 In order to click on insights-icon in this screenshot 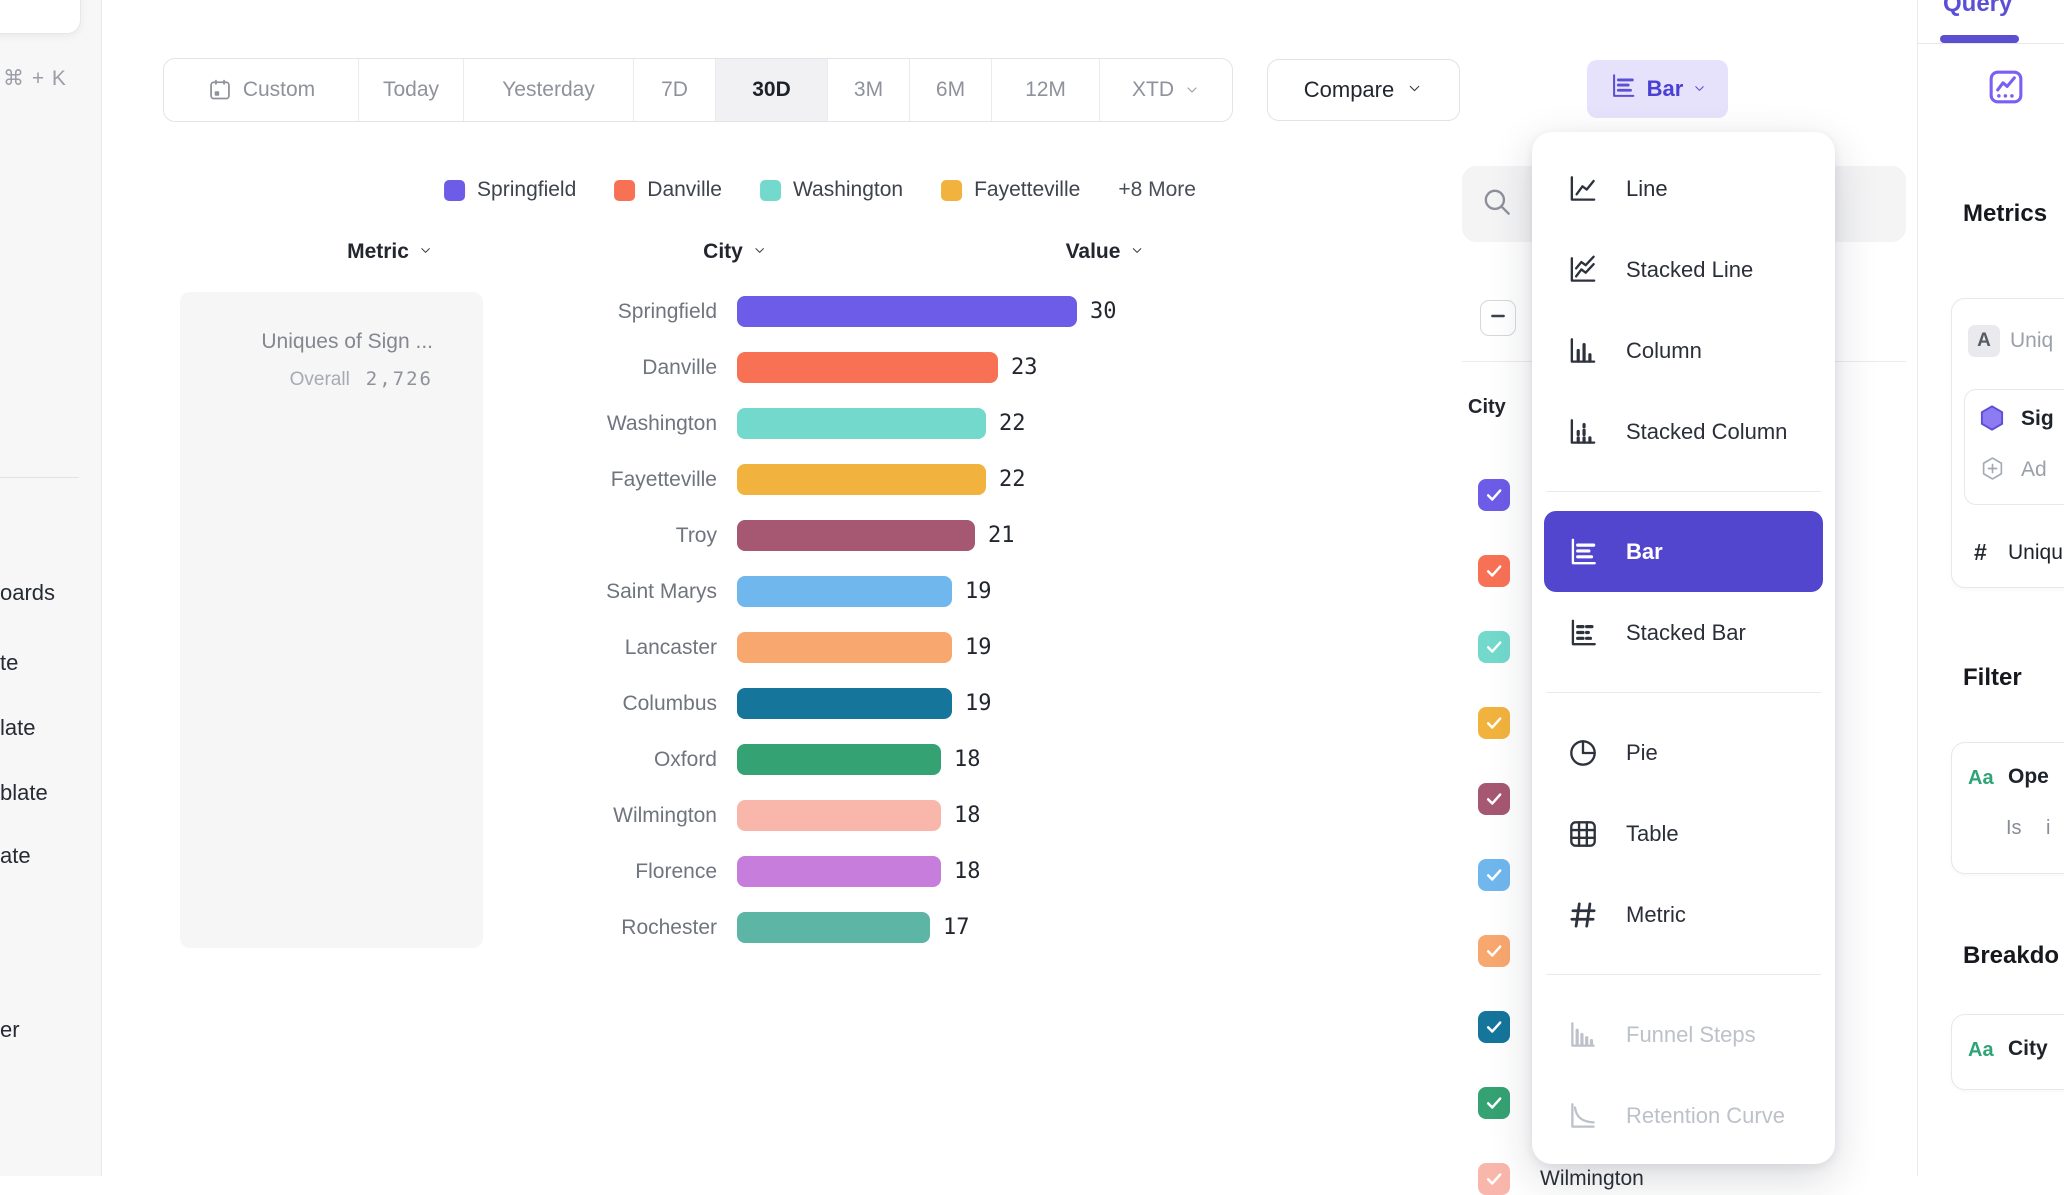, I will do `click(2006, 90)`.